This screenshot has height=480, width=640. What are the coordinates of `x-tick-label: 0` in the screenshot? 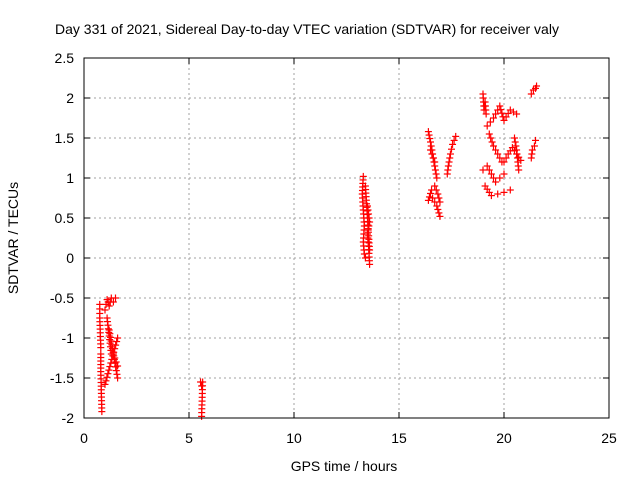 It's located at (84, 438).